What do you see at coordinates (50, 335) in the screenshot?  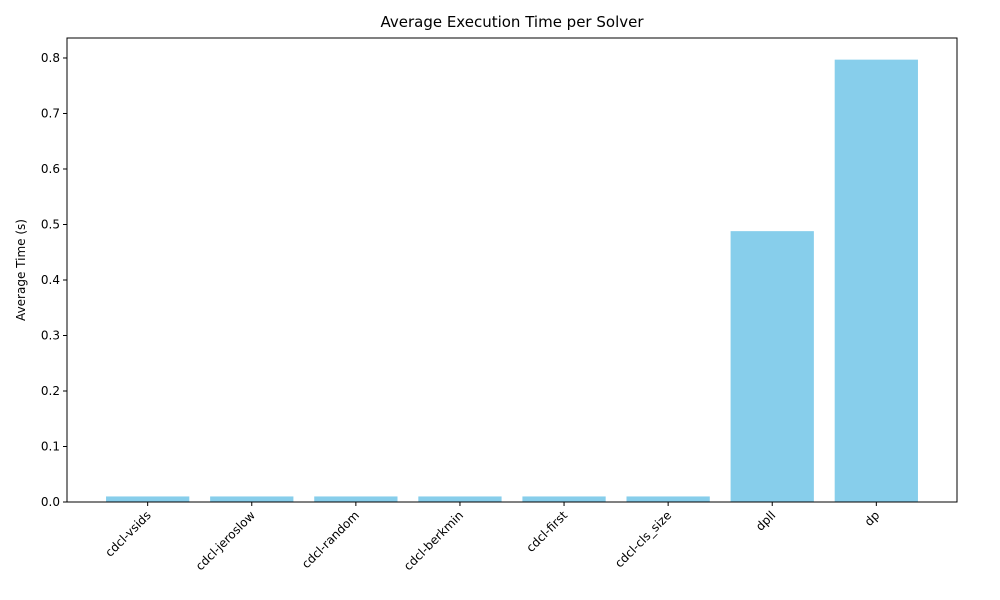 I see `y-tick-label: 0.3` at bounding box center [50, 335].